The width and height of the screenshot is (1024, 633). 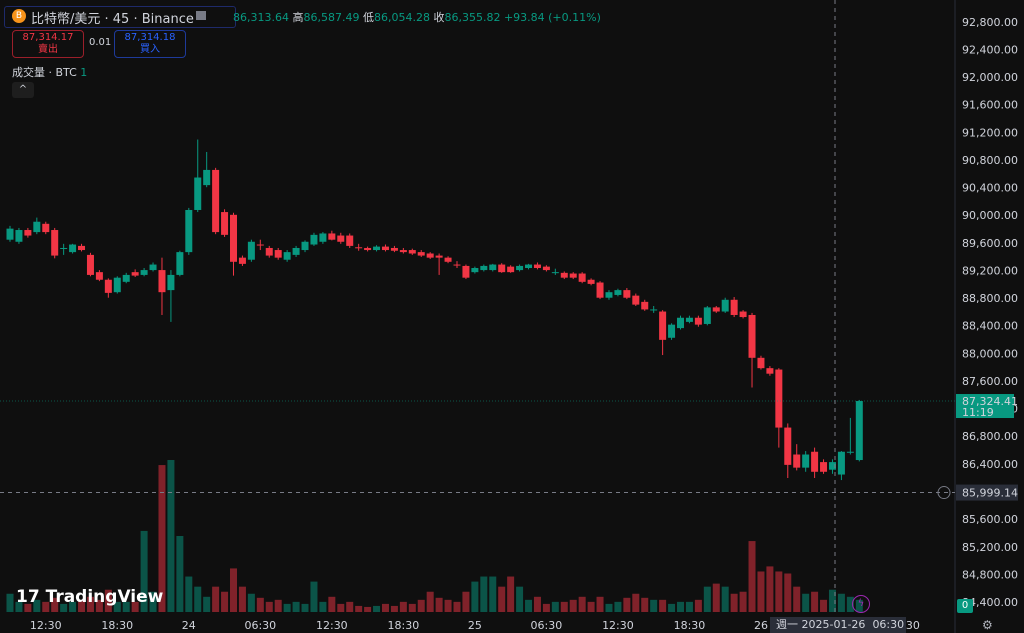 I want to click on y-tick-label: 88,000.00, so click(x=990, y=353).